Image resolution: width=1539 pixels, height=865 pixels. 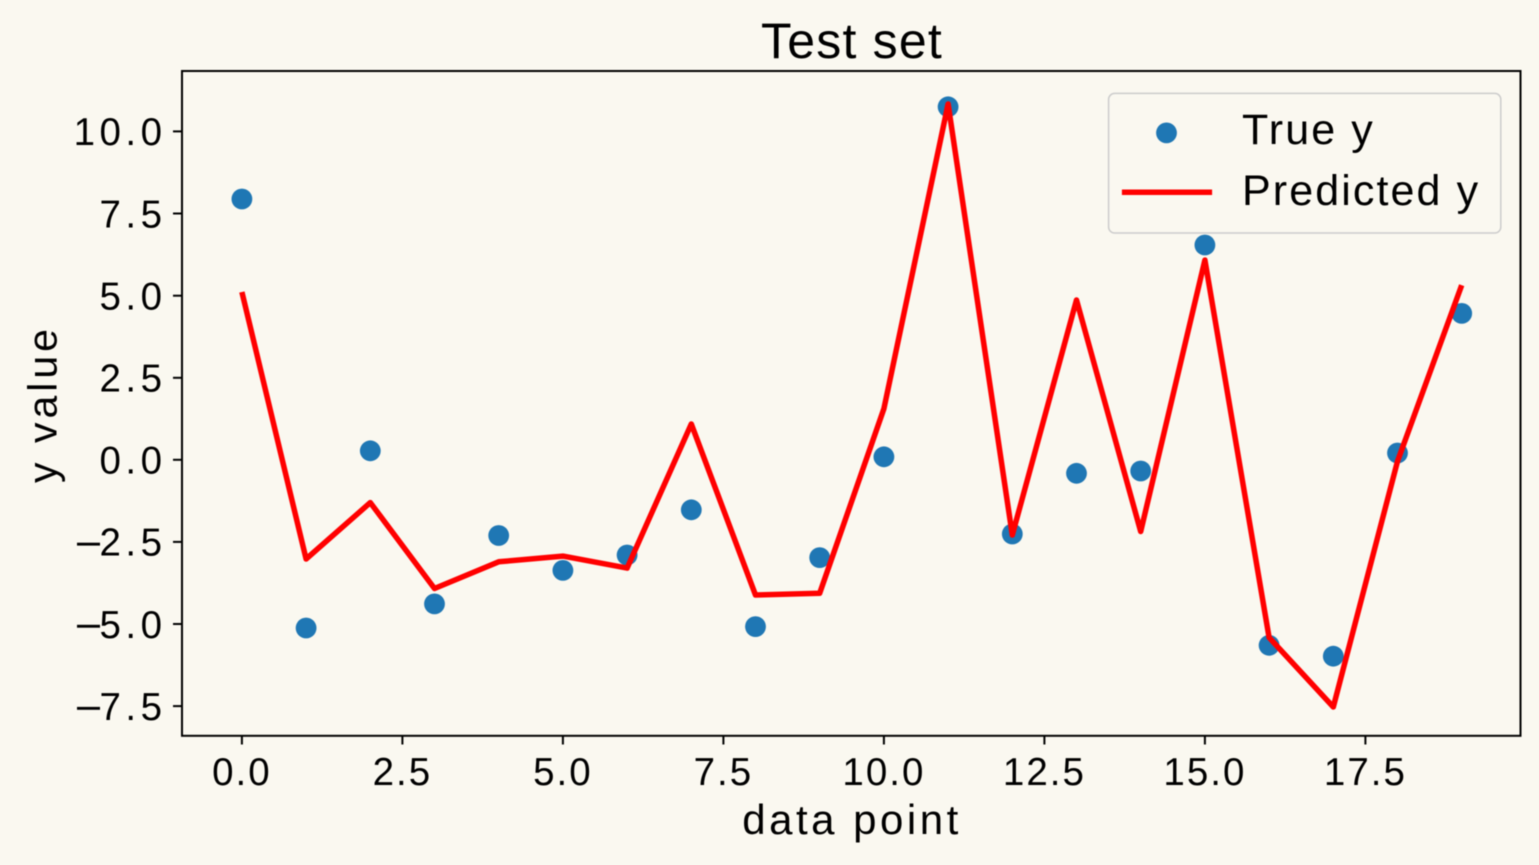 What do you see at coordinates (1365, 772) in the screenshot?
I see `svg-text: 17.5` at bounding box center [1365, 772].